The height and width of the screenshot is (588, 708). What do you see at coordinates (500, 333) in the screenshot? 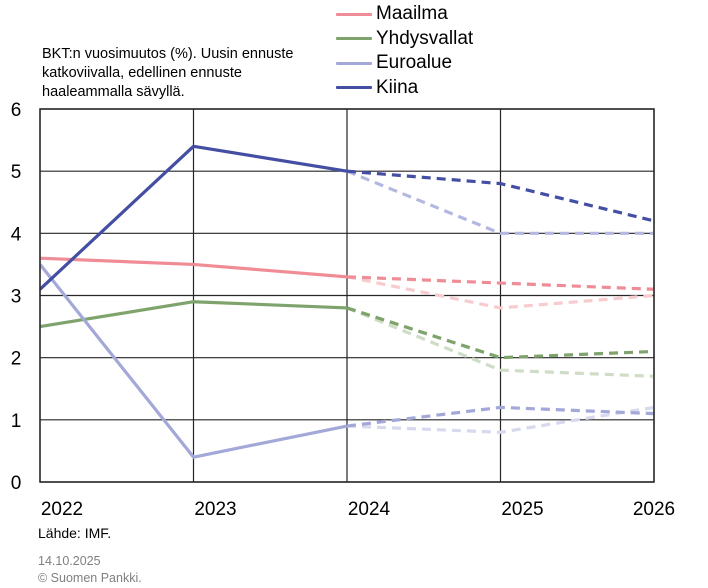
I see `forecast-line-yhdysvallat` at bounding box center [500, 333].